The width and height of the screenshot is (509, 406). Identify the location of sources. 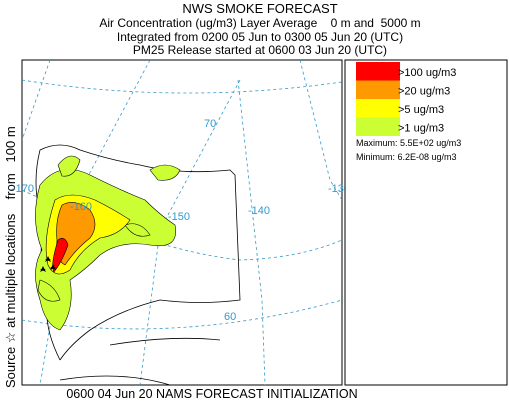
(48, 264).